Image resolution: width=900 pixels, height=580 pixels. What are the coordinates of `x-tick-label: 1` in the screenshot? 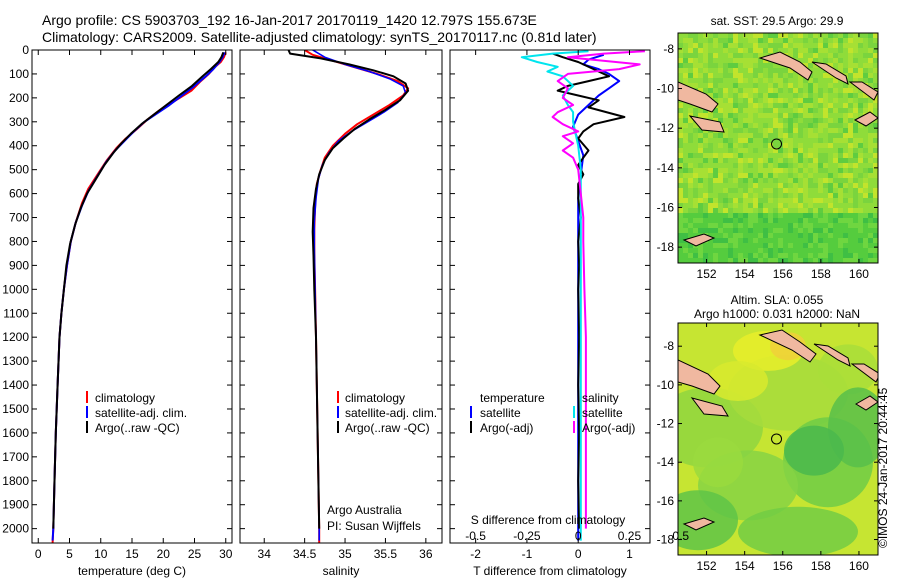 It's located at (629, 554).